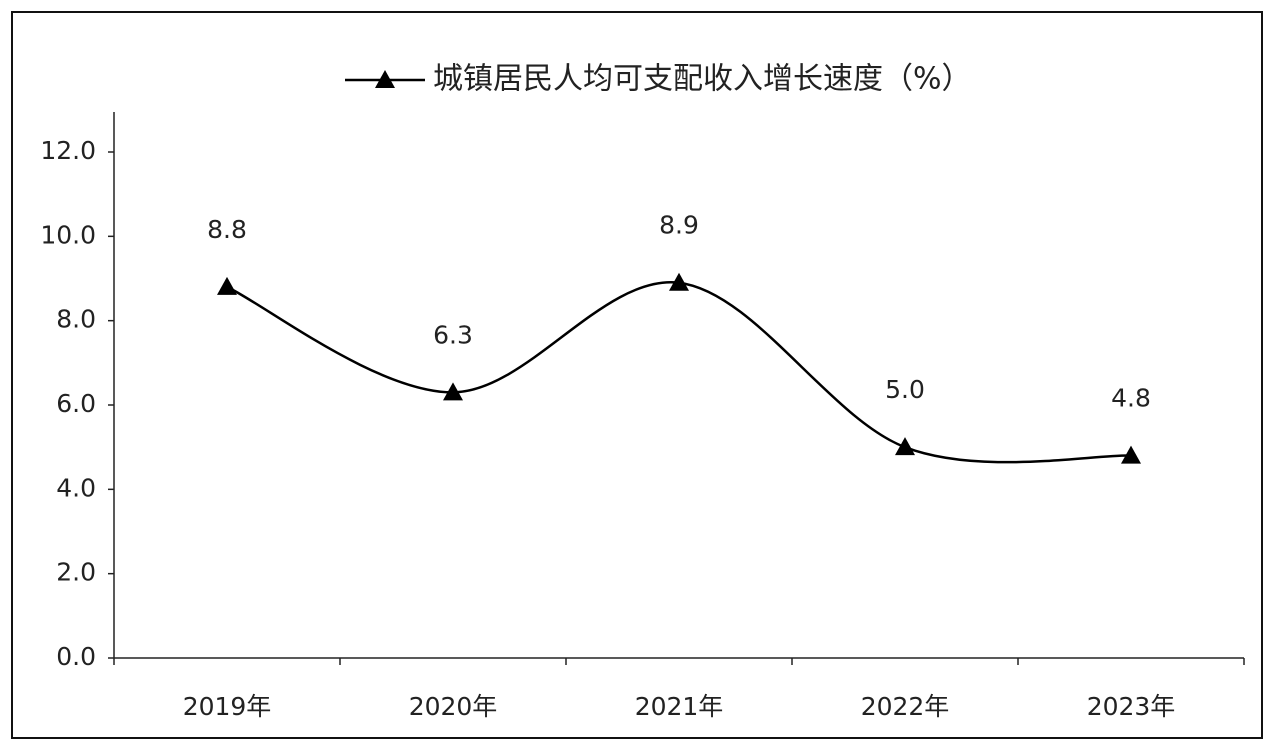  Describe the element at coordinates (68, 150) in the screenshot. I see `y-tick-label: 12.0` at that location.